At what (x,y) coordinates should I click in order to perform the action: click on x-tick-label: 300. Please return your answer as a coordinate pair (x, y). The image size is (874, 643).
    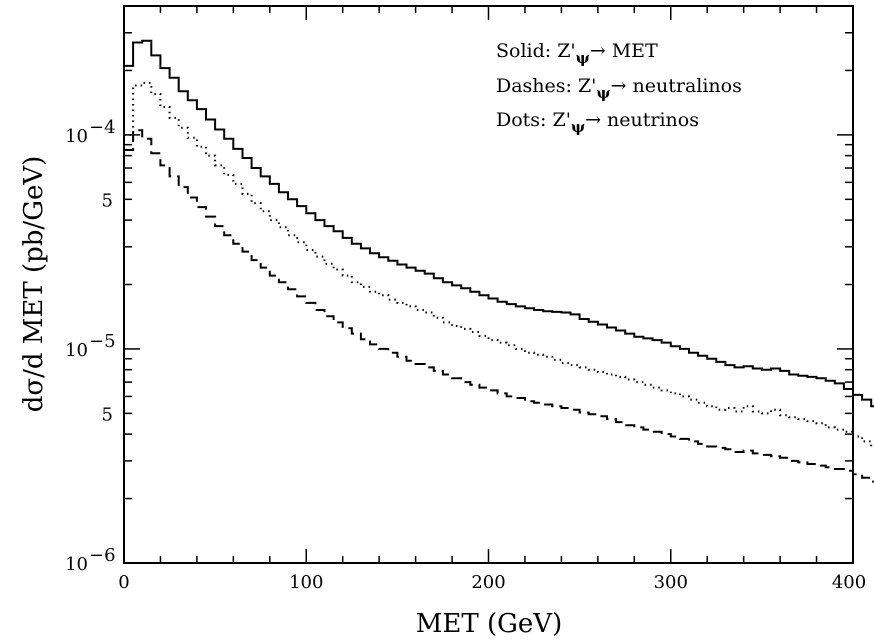
    Looking at the image, I should click on (671, 582).